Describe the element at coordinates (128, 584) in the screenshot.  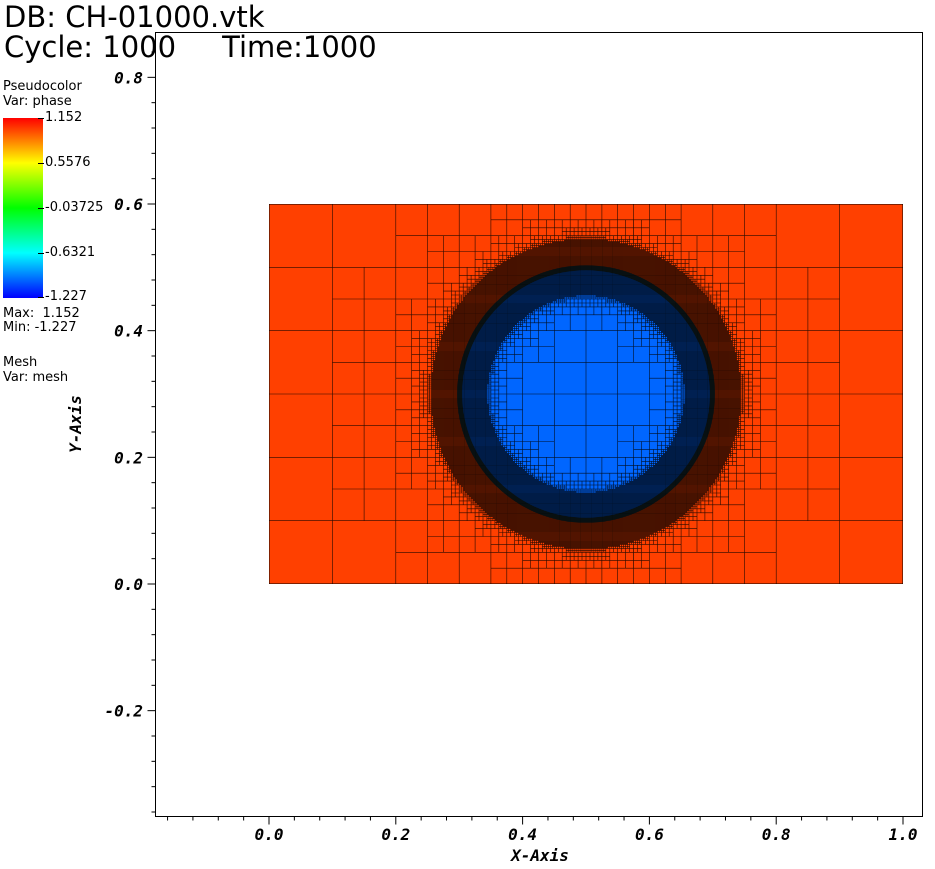
I see `y-tick-label: 0.0` at that location.